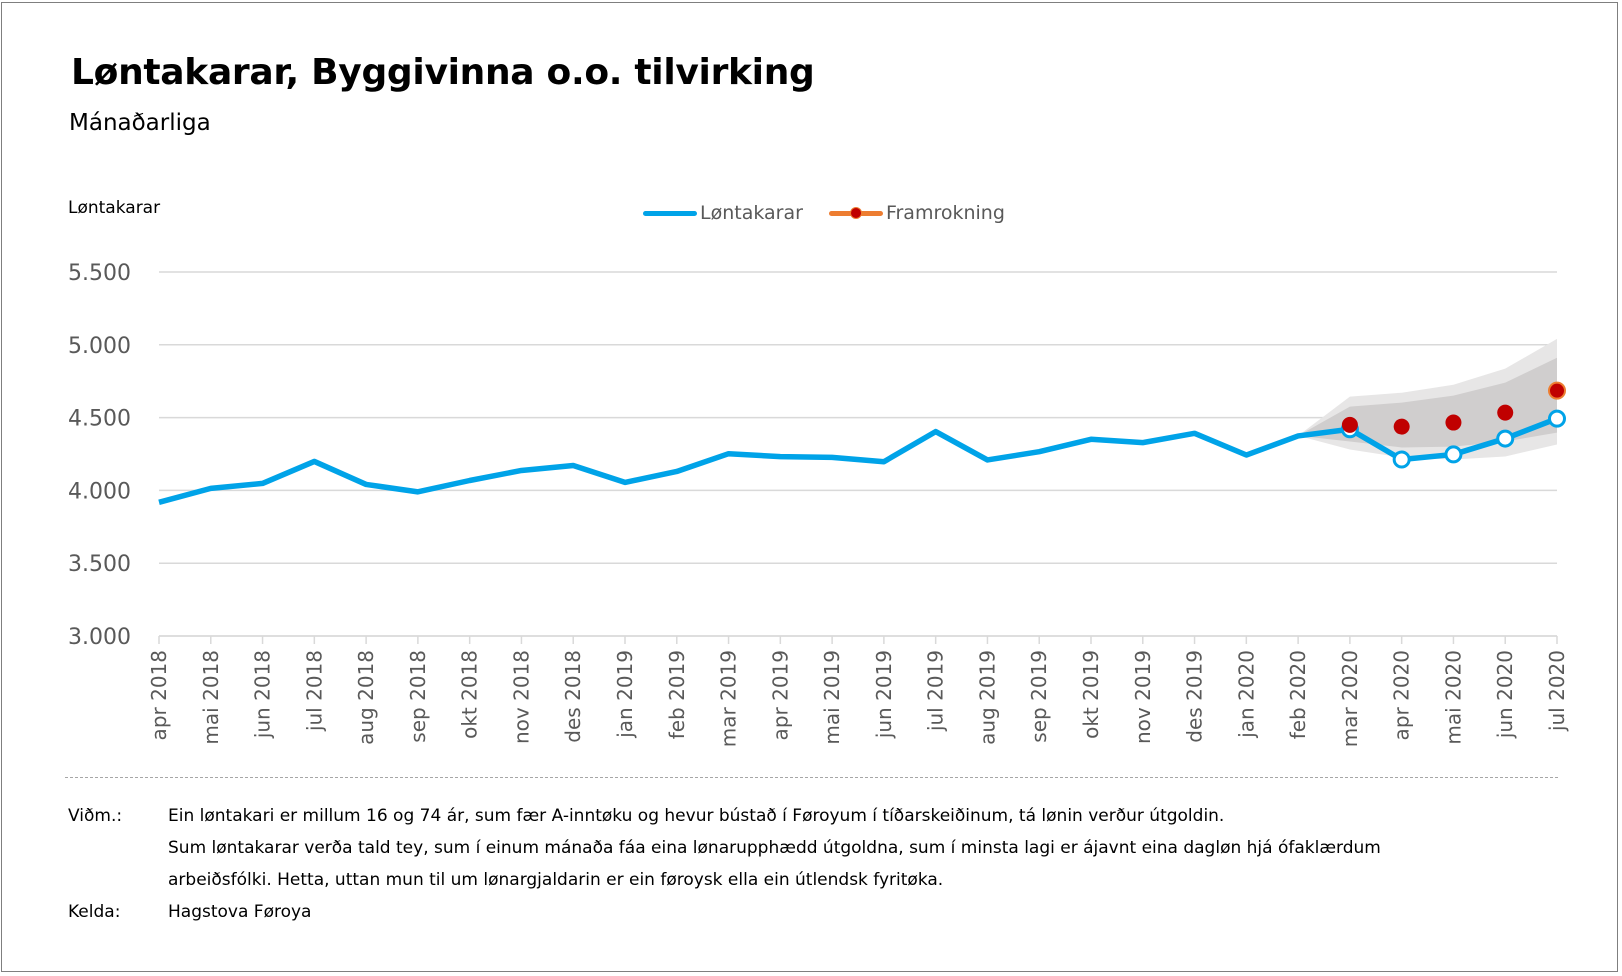 The height and width of the screenshot is (976, 1622). What do you see at coordinates (366, 697) in the screenshot?
I see `x-tick-label: aug 2018` at bounding box center [366, 697].